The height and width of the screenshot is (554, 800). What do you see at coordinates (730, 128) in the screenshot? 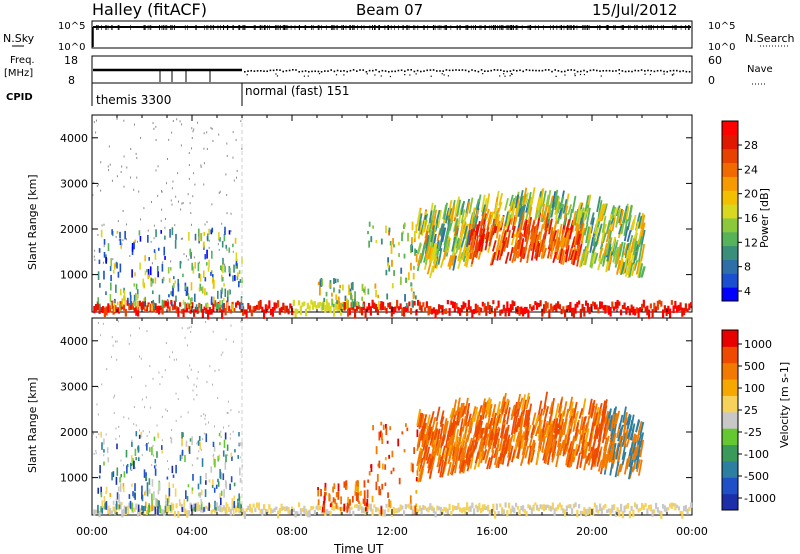
I see `power-colorbar-swatch` at bounding box center [730, 128].